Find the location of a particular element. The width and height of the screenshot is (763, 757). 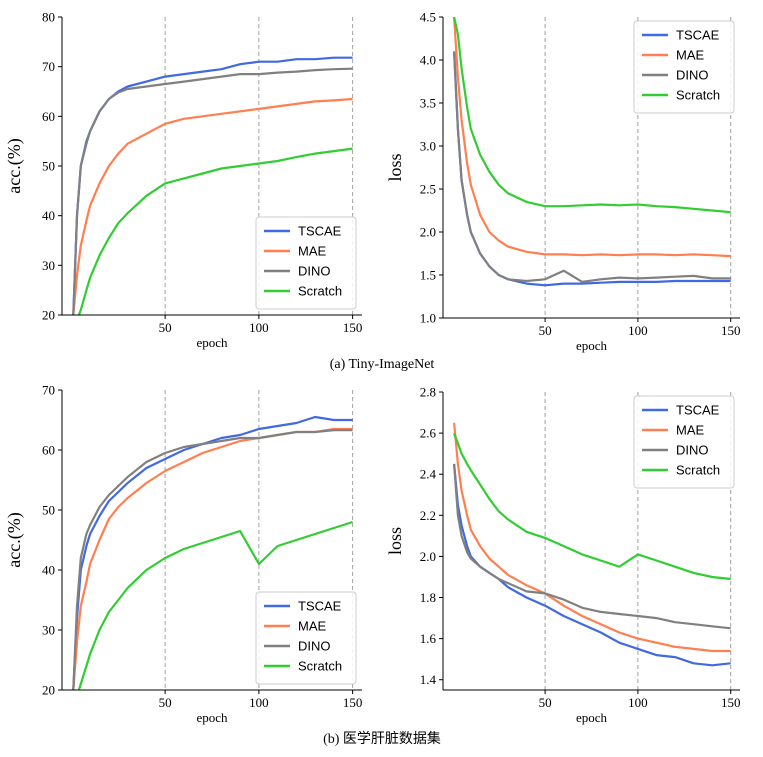

y-tick-label-1.4: 1.4 is located at coordinates (428, 679).